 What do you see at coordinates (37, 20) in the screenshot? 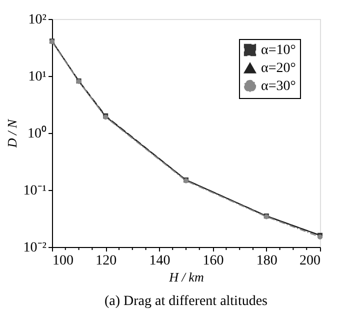
I see `y-tick-label: 10²` at bounding box center [37, 20].